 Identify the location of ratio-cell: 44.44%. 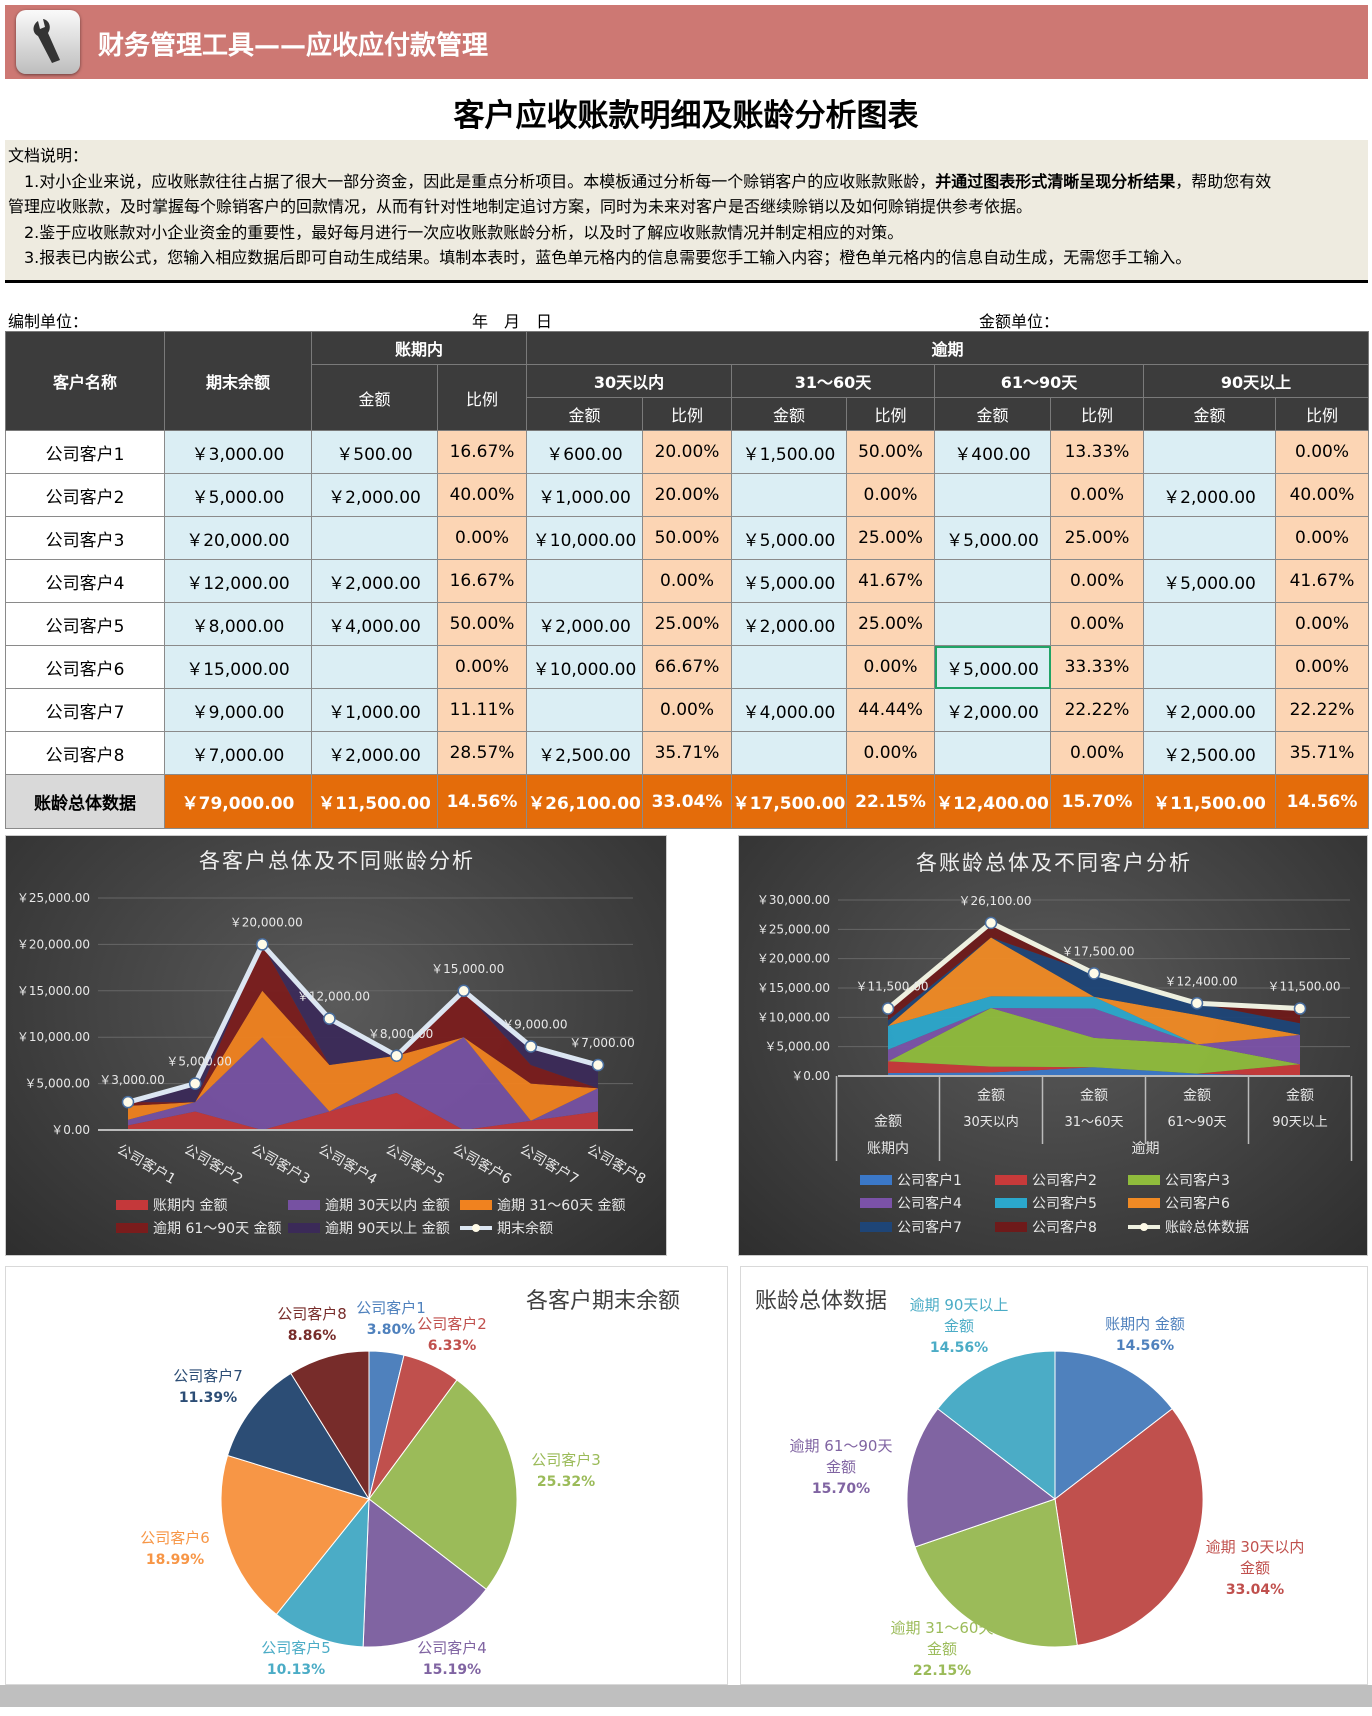
(891, 710).